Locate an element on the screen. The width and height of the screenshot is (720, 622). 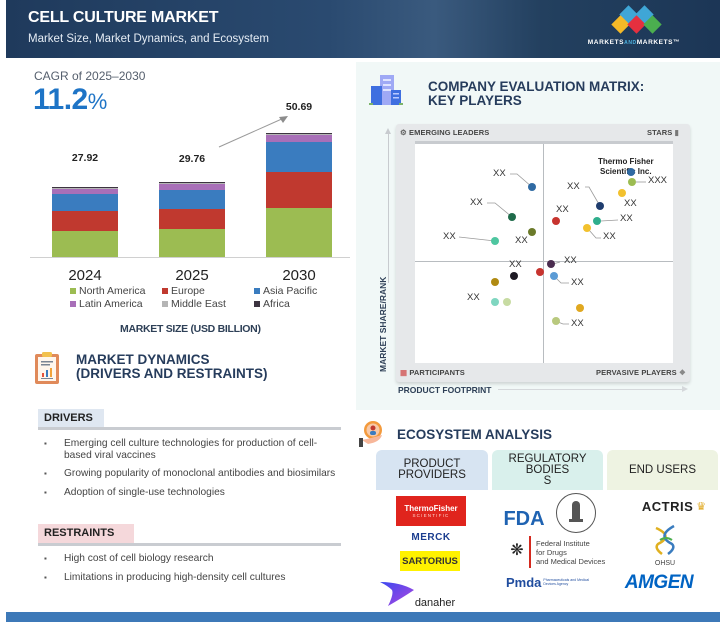
buildings-icon is located at coordinates (386, 90).